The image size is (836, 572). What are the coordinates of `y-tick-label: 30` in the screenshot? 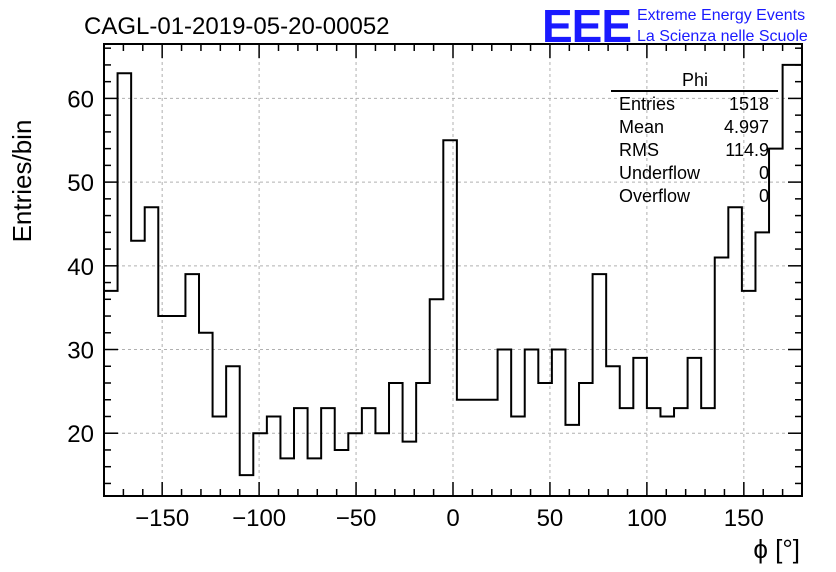 It's located at (80, 351).